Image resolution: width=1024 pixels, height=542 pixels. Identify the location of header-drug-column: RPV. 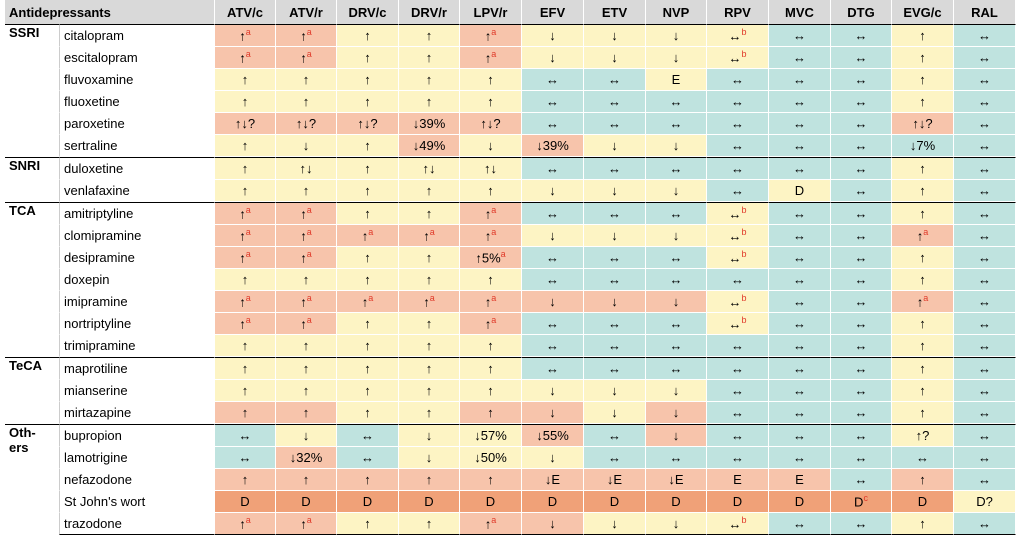
(738, 12).